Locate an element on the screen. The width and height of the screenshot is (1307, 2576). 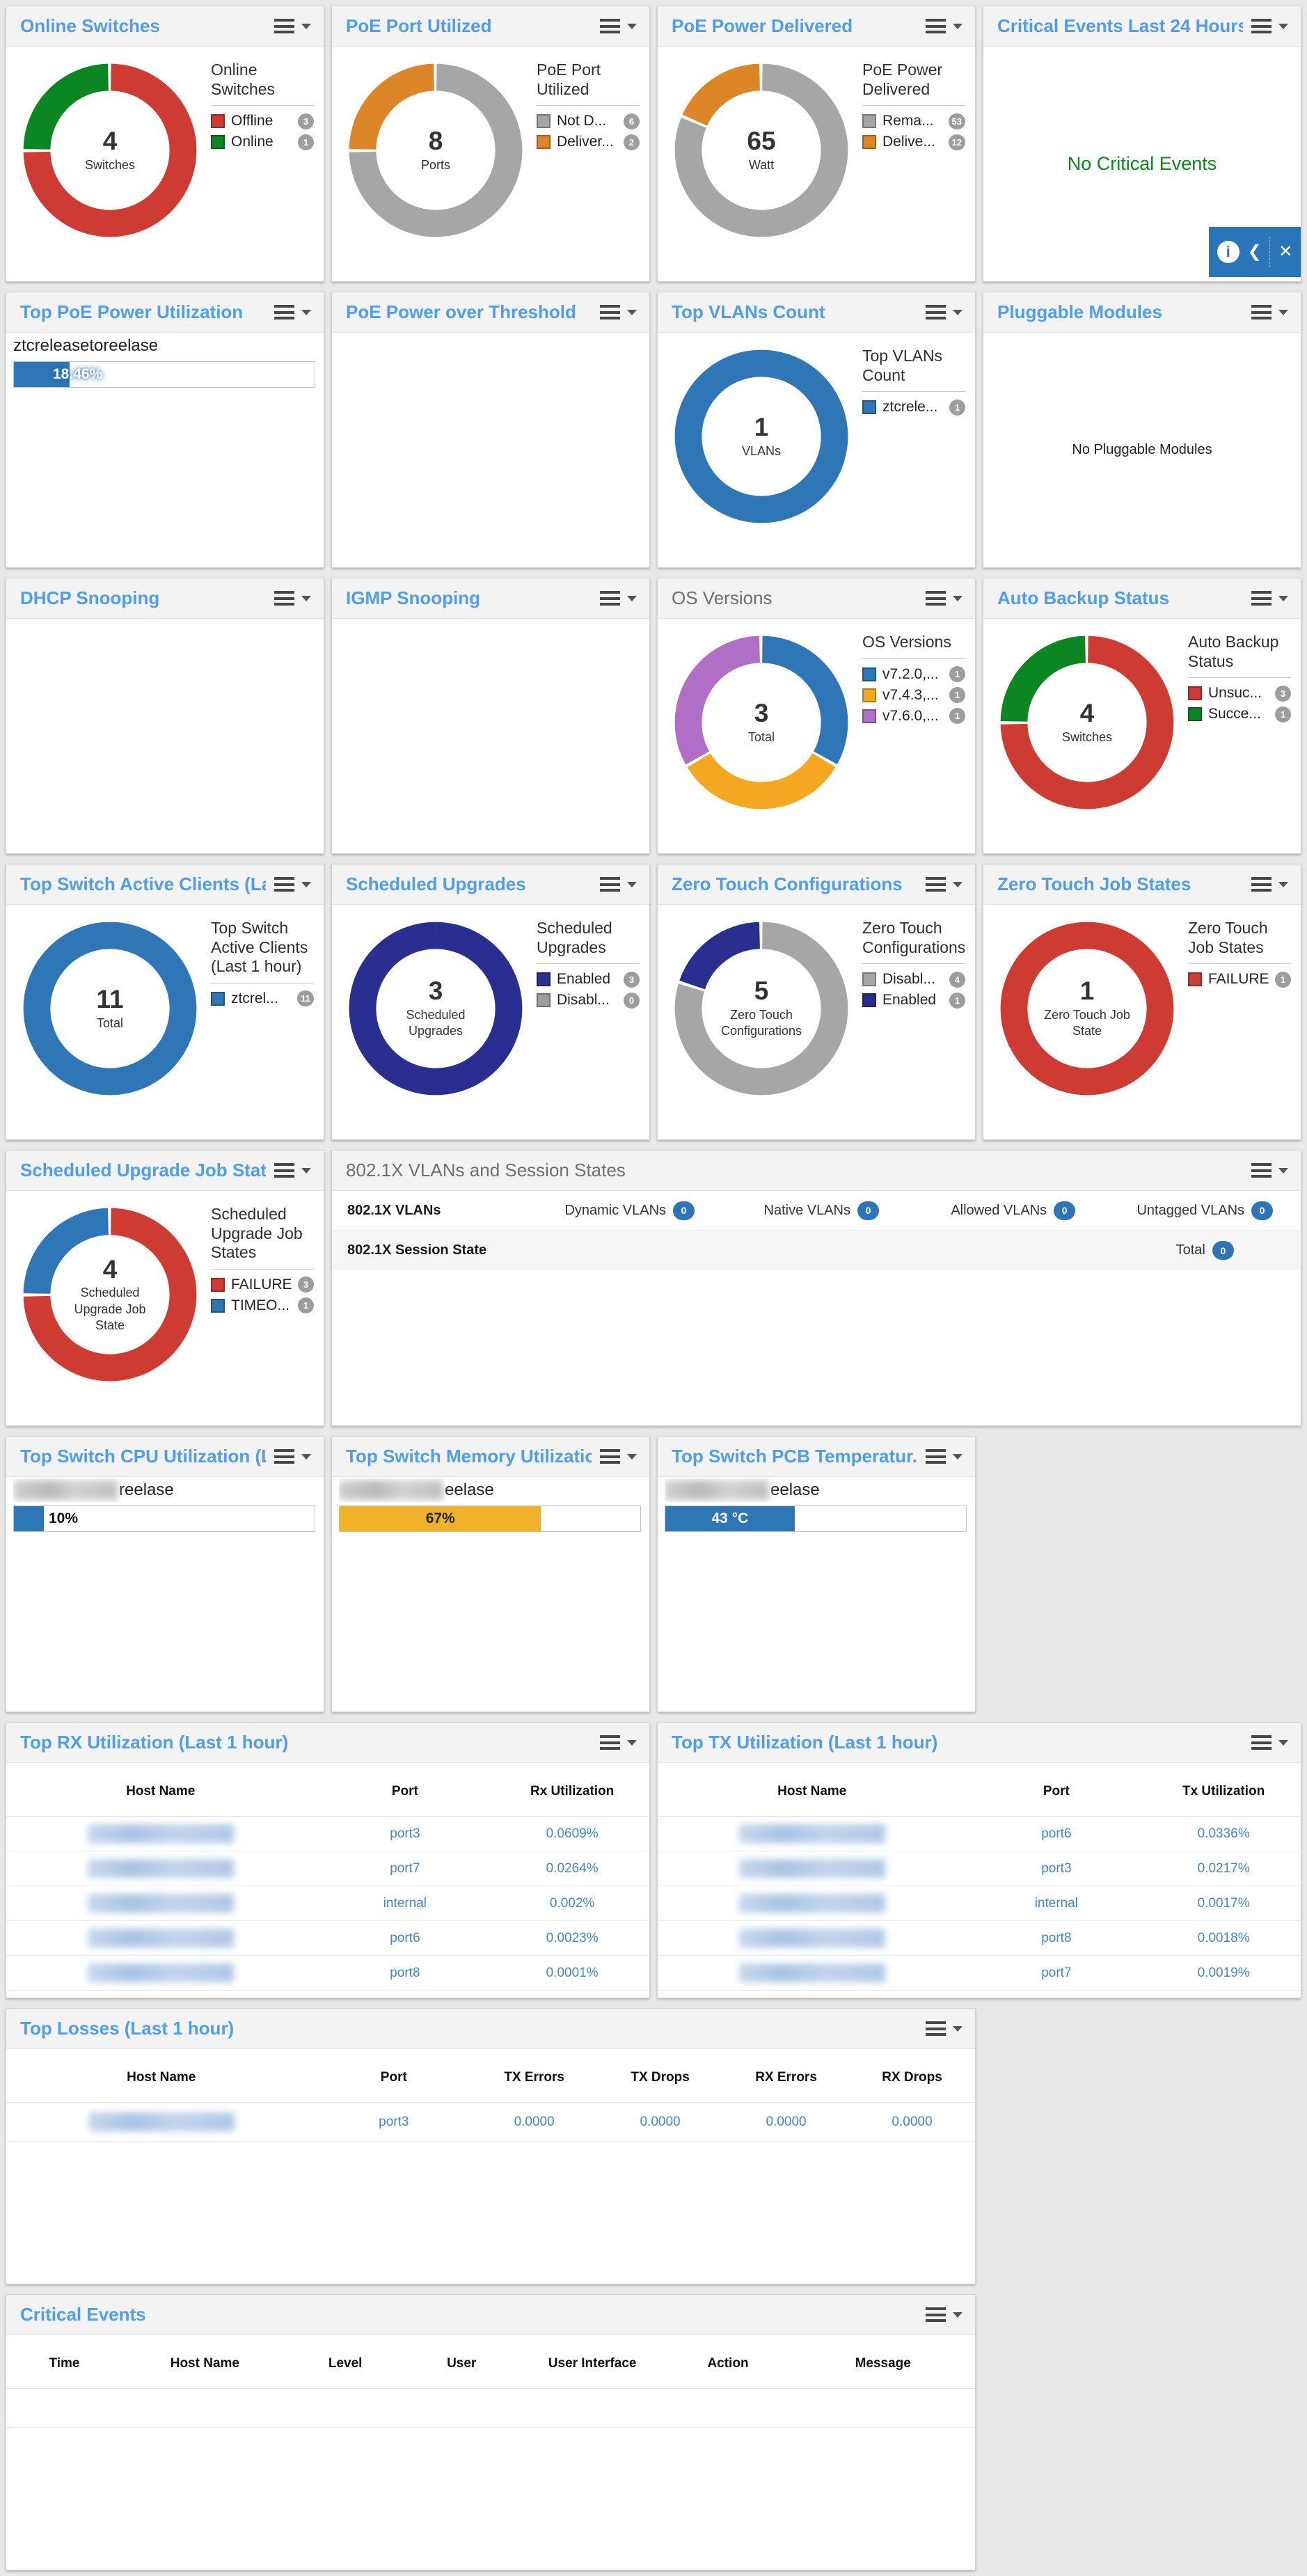
info-icon: i is located at coordinates (1228, 252).